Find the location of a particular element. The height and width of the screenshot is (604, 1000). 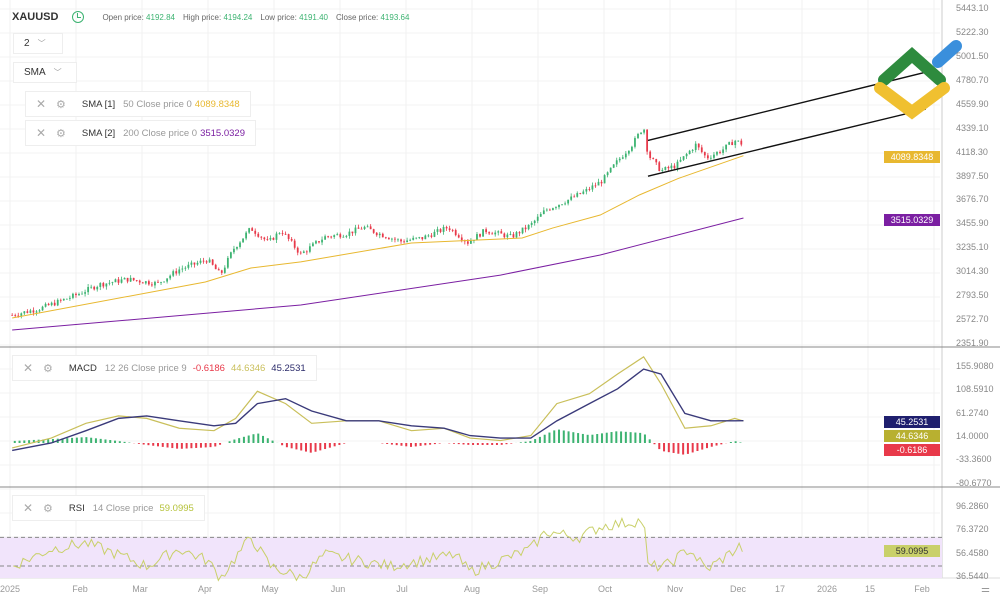

macd-hist-tag: -0.6186 is located at coordinates (912, 450).